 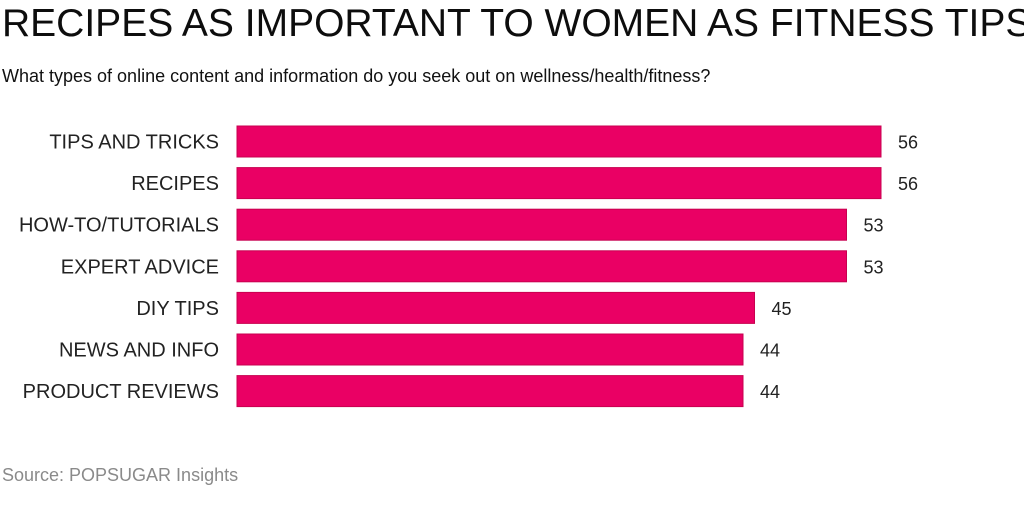 I want to click on source-note: Source: POPSUGAR Insights, so click(x=120, y=475).